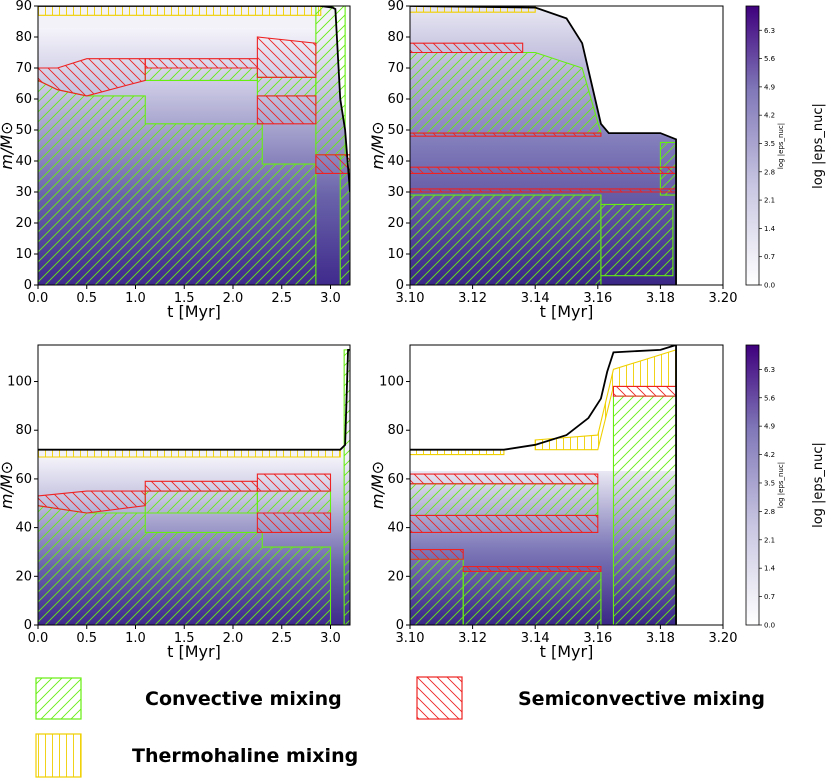 The width and height of the screenshot is (831, 781). I want to click on p3-plot-area, so click(194, 486).